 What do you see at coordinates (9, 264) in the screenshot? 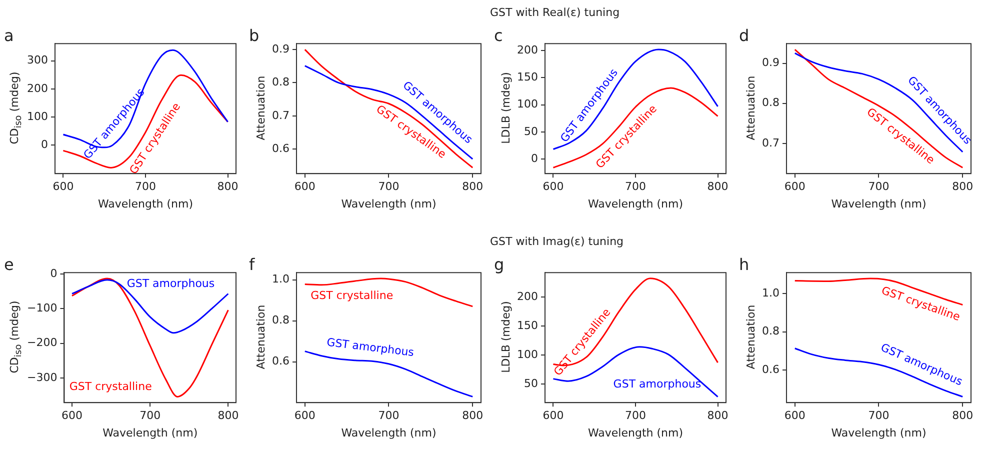
I see `text: e` at bounding box center [9, 264].